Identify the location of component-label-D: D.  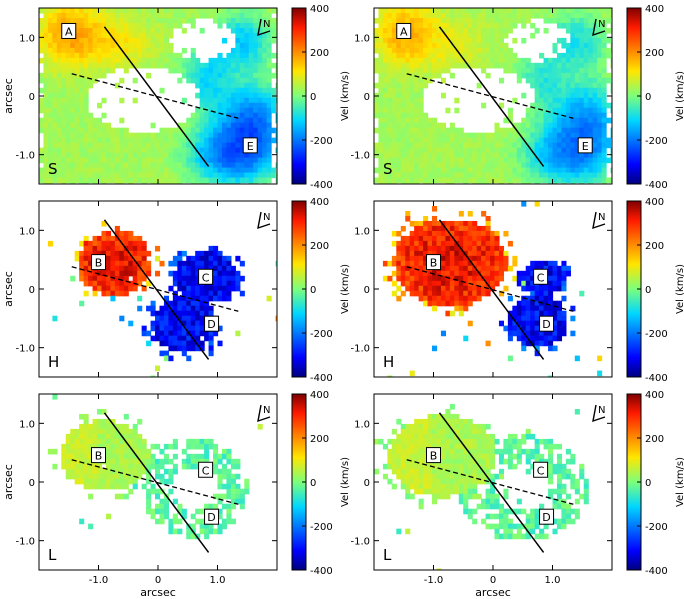
(212, 323).